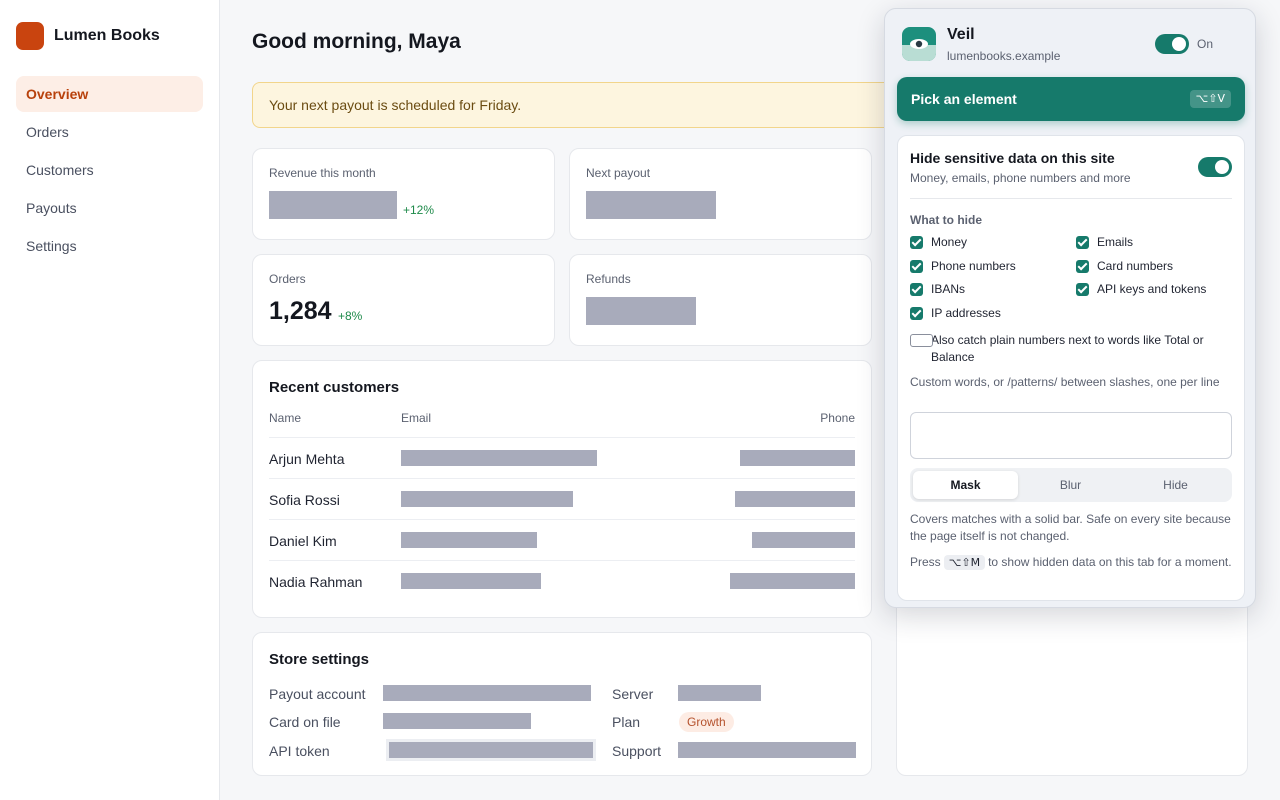 This screenshot has height=800, width=1280. Describe the element at coordinates (317, 694) in the screenshot. I see `setting-label-payout-account: Payout account` at that location.